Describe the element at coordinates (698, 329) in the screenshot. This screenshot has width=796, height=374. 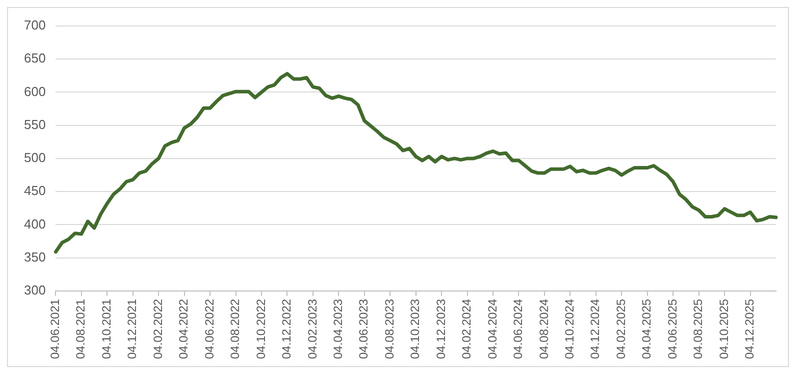
I see `x-tick-label: 04.08.2025` at that location.